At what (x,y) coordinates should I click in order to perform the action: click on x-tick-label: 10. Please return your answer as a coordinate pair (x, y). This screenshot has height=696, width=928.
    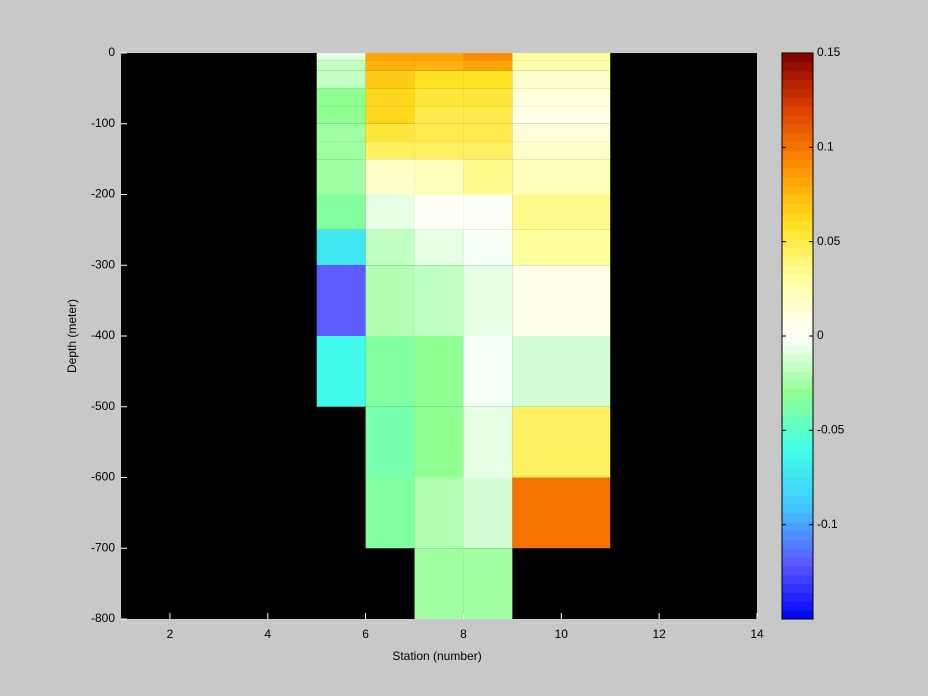
    Looking at the image, I should click on (562, 634).